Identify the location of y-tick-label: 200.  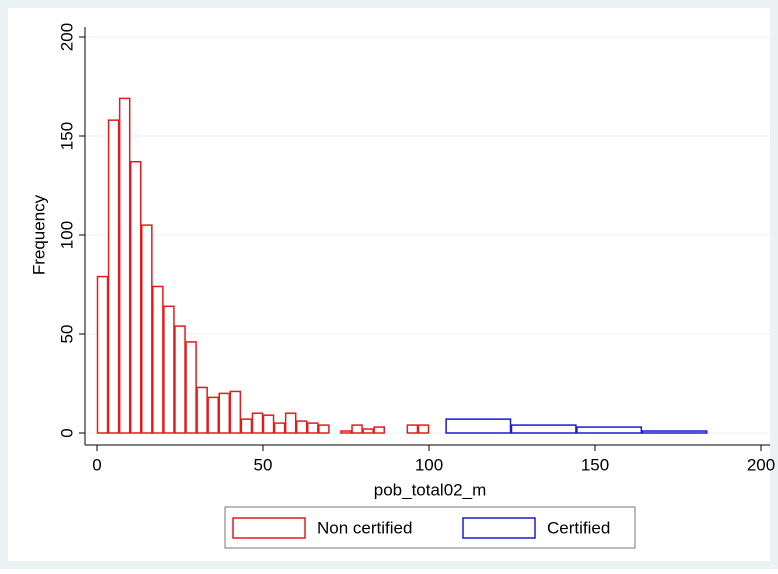
(66, 37).